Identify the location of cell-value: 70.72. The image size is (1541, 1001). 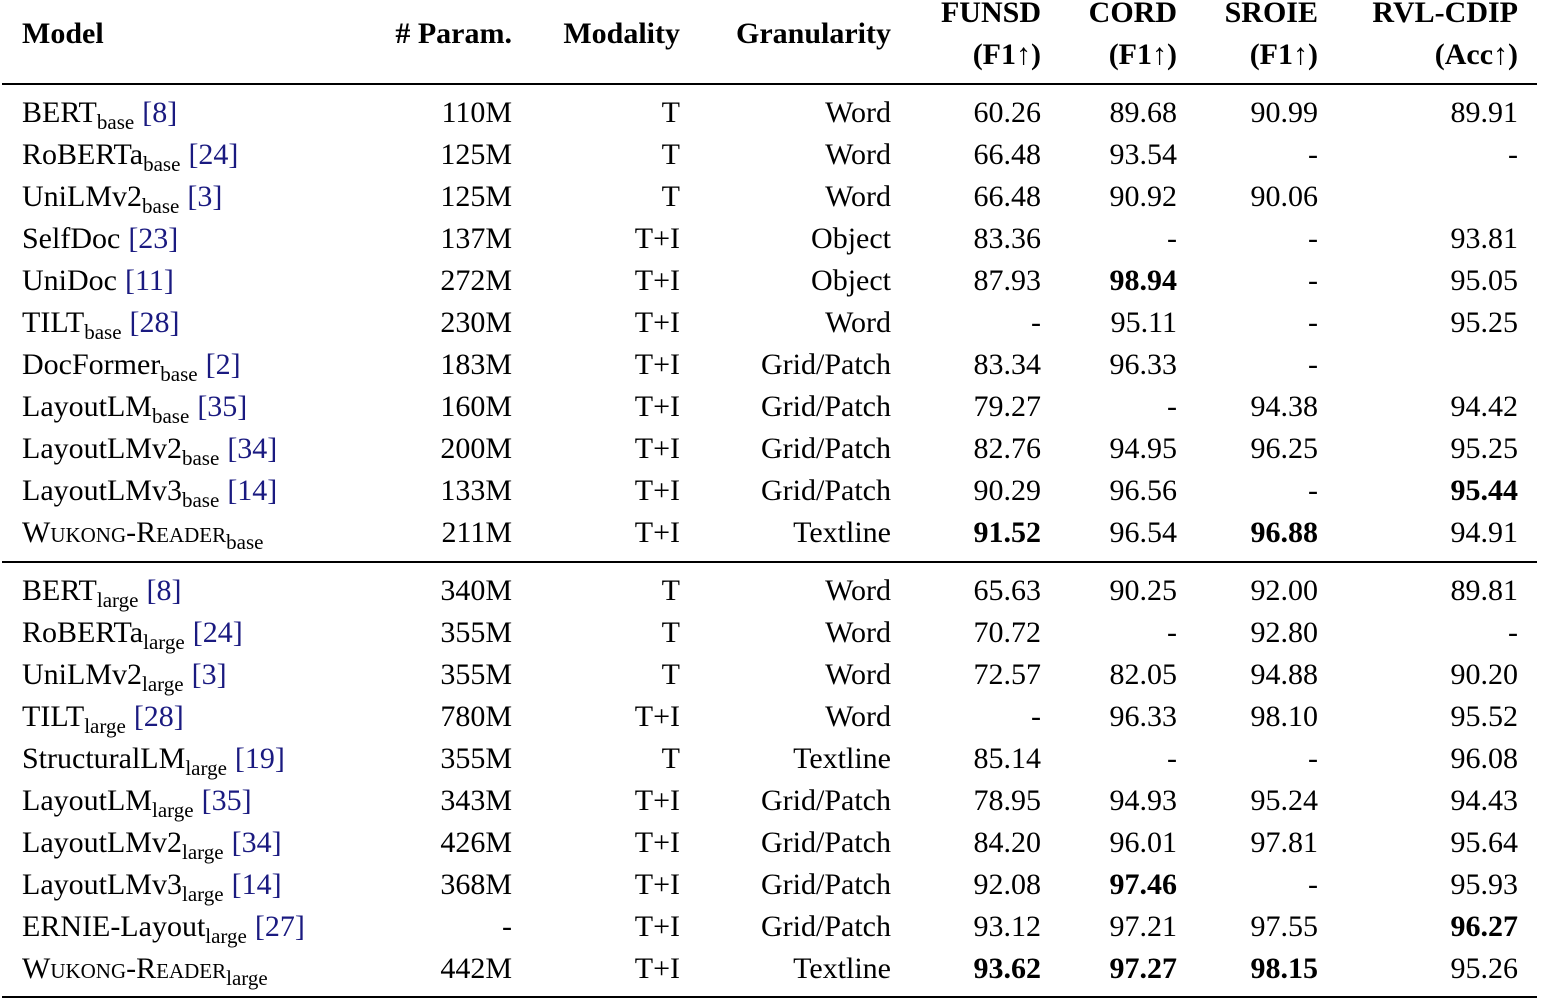
(1007, 632).